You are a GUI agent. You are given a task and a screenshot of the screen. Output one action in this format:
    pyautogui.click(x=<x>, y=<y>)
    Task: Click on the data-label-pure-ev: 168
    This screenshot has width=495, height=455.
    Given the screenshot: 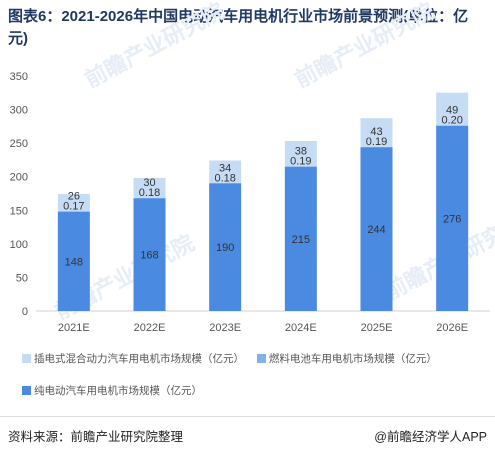 What is the action you would take?
    pyautogui.click(x=149, y=256)
    